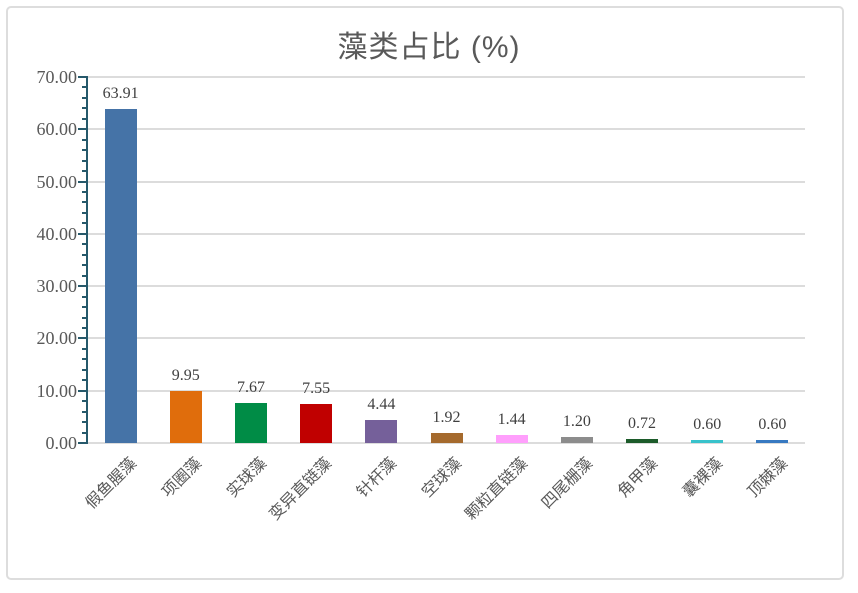  I want to click on x-category-label: 角甲藻, so click(638, 478).